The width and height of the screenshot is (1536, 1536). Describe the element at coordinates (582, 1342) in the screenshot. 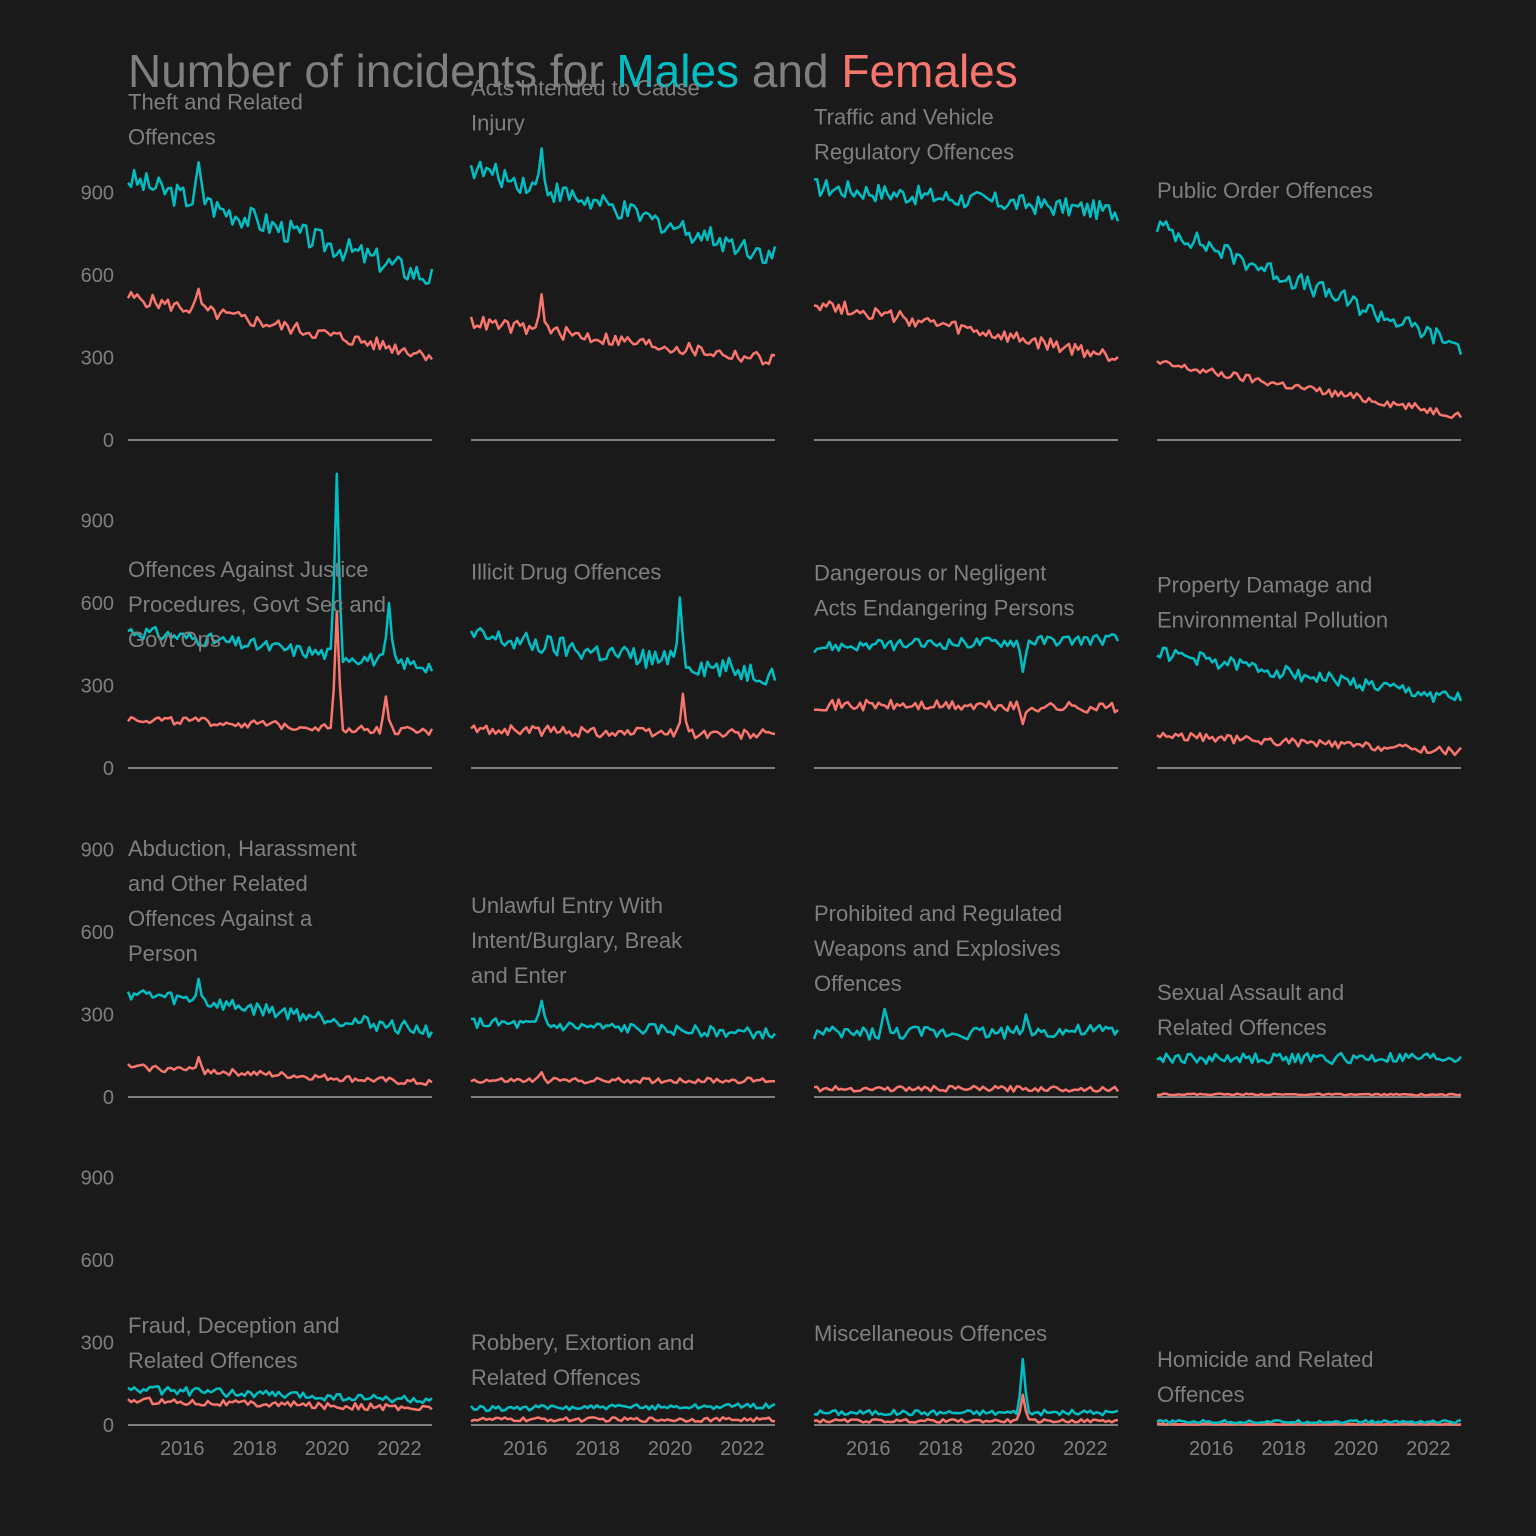

I see `panel-title: Robbery, Extortion and` at that location.